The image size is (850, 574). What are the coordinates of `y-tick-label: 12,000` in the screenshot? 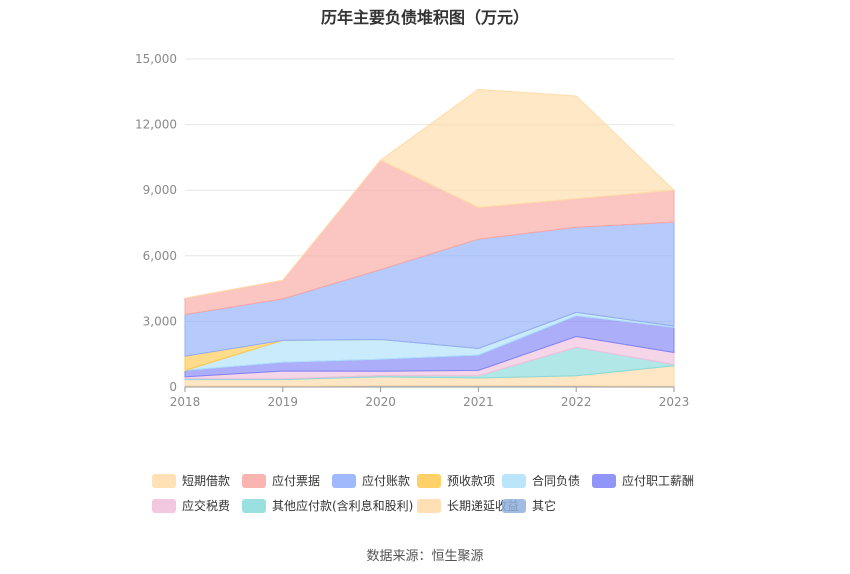 It's located at (156, 125).